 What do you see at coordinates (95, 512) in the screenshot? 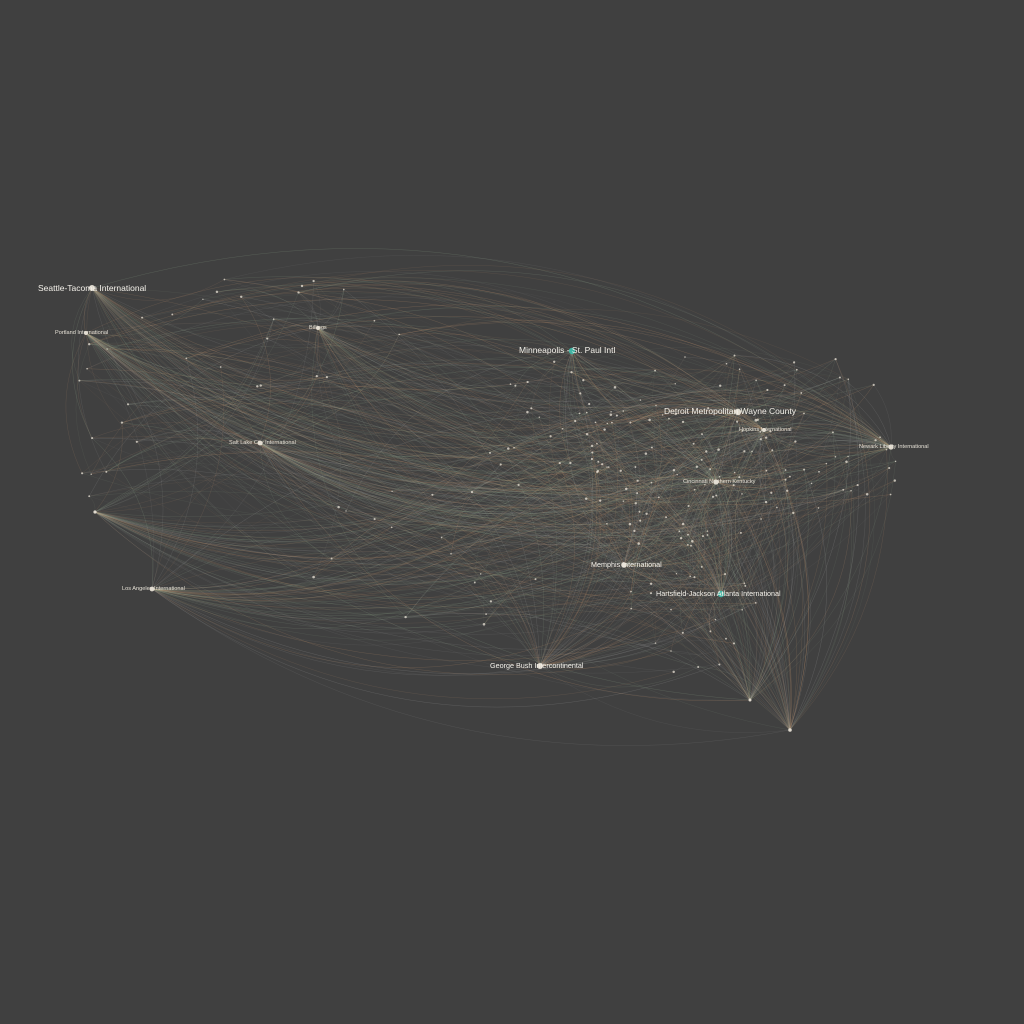
I see `hub-node` at bounding box center [95, 512].